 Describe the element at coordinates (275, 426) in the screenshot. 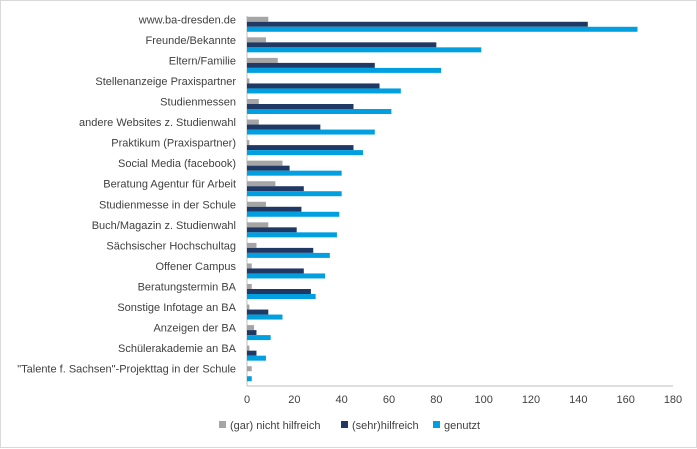

I see `legend-label: (gar) nicht hilfreich` at that location.